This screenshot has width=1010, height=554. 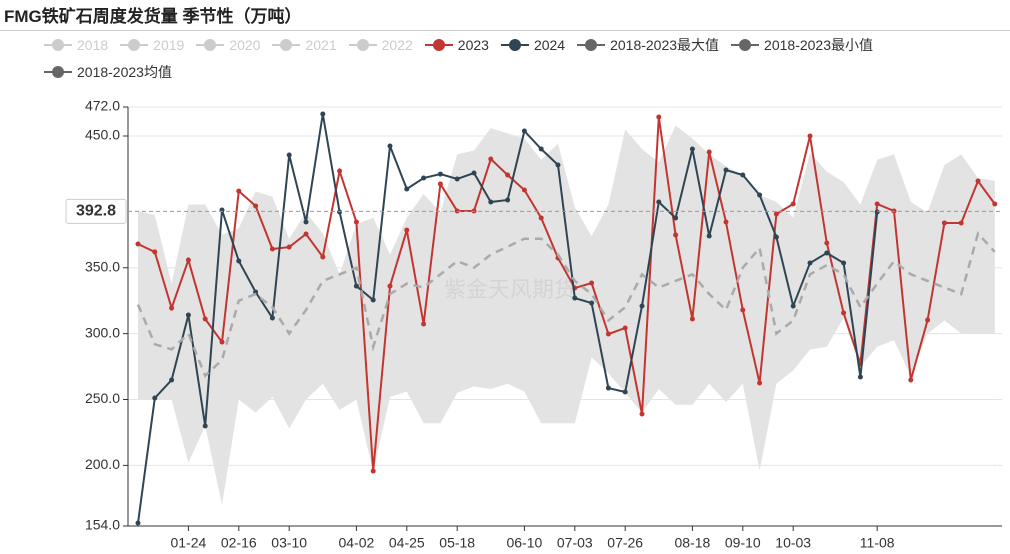 I want to click on legend-item: 2018, so click(x=76, y=45).